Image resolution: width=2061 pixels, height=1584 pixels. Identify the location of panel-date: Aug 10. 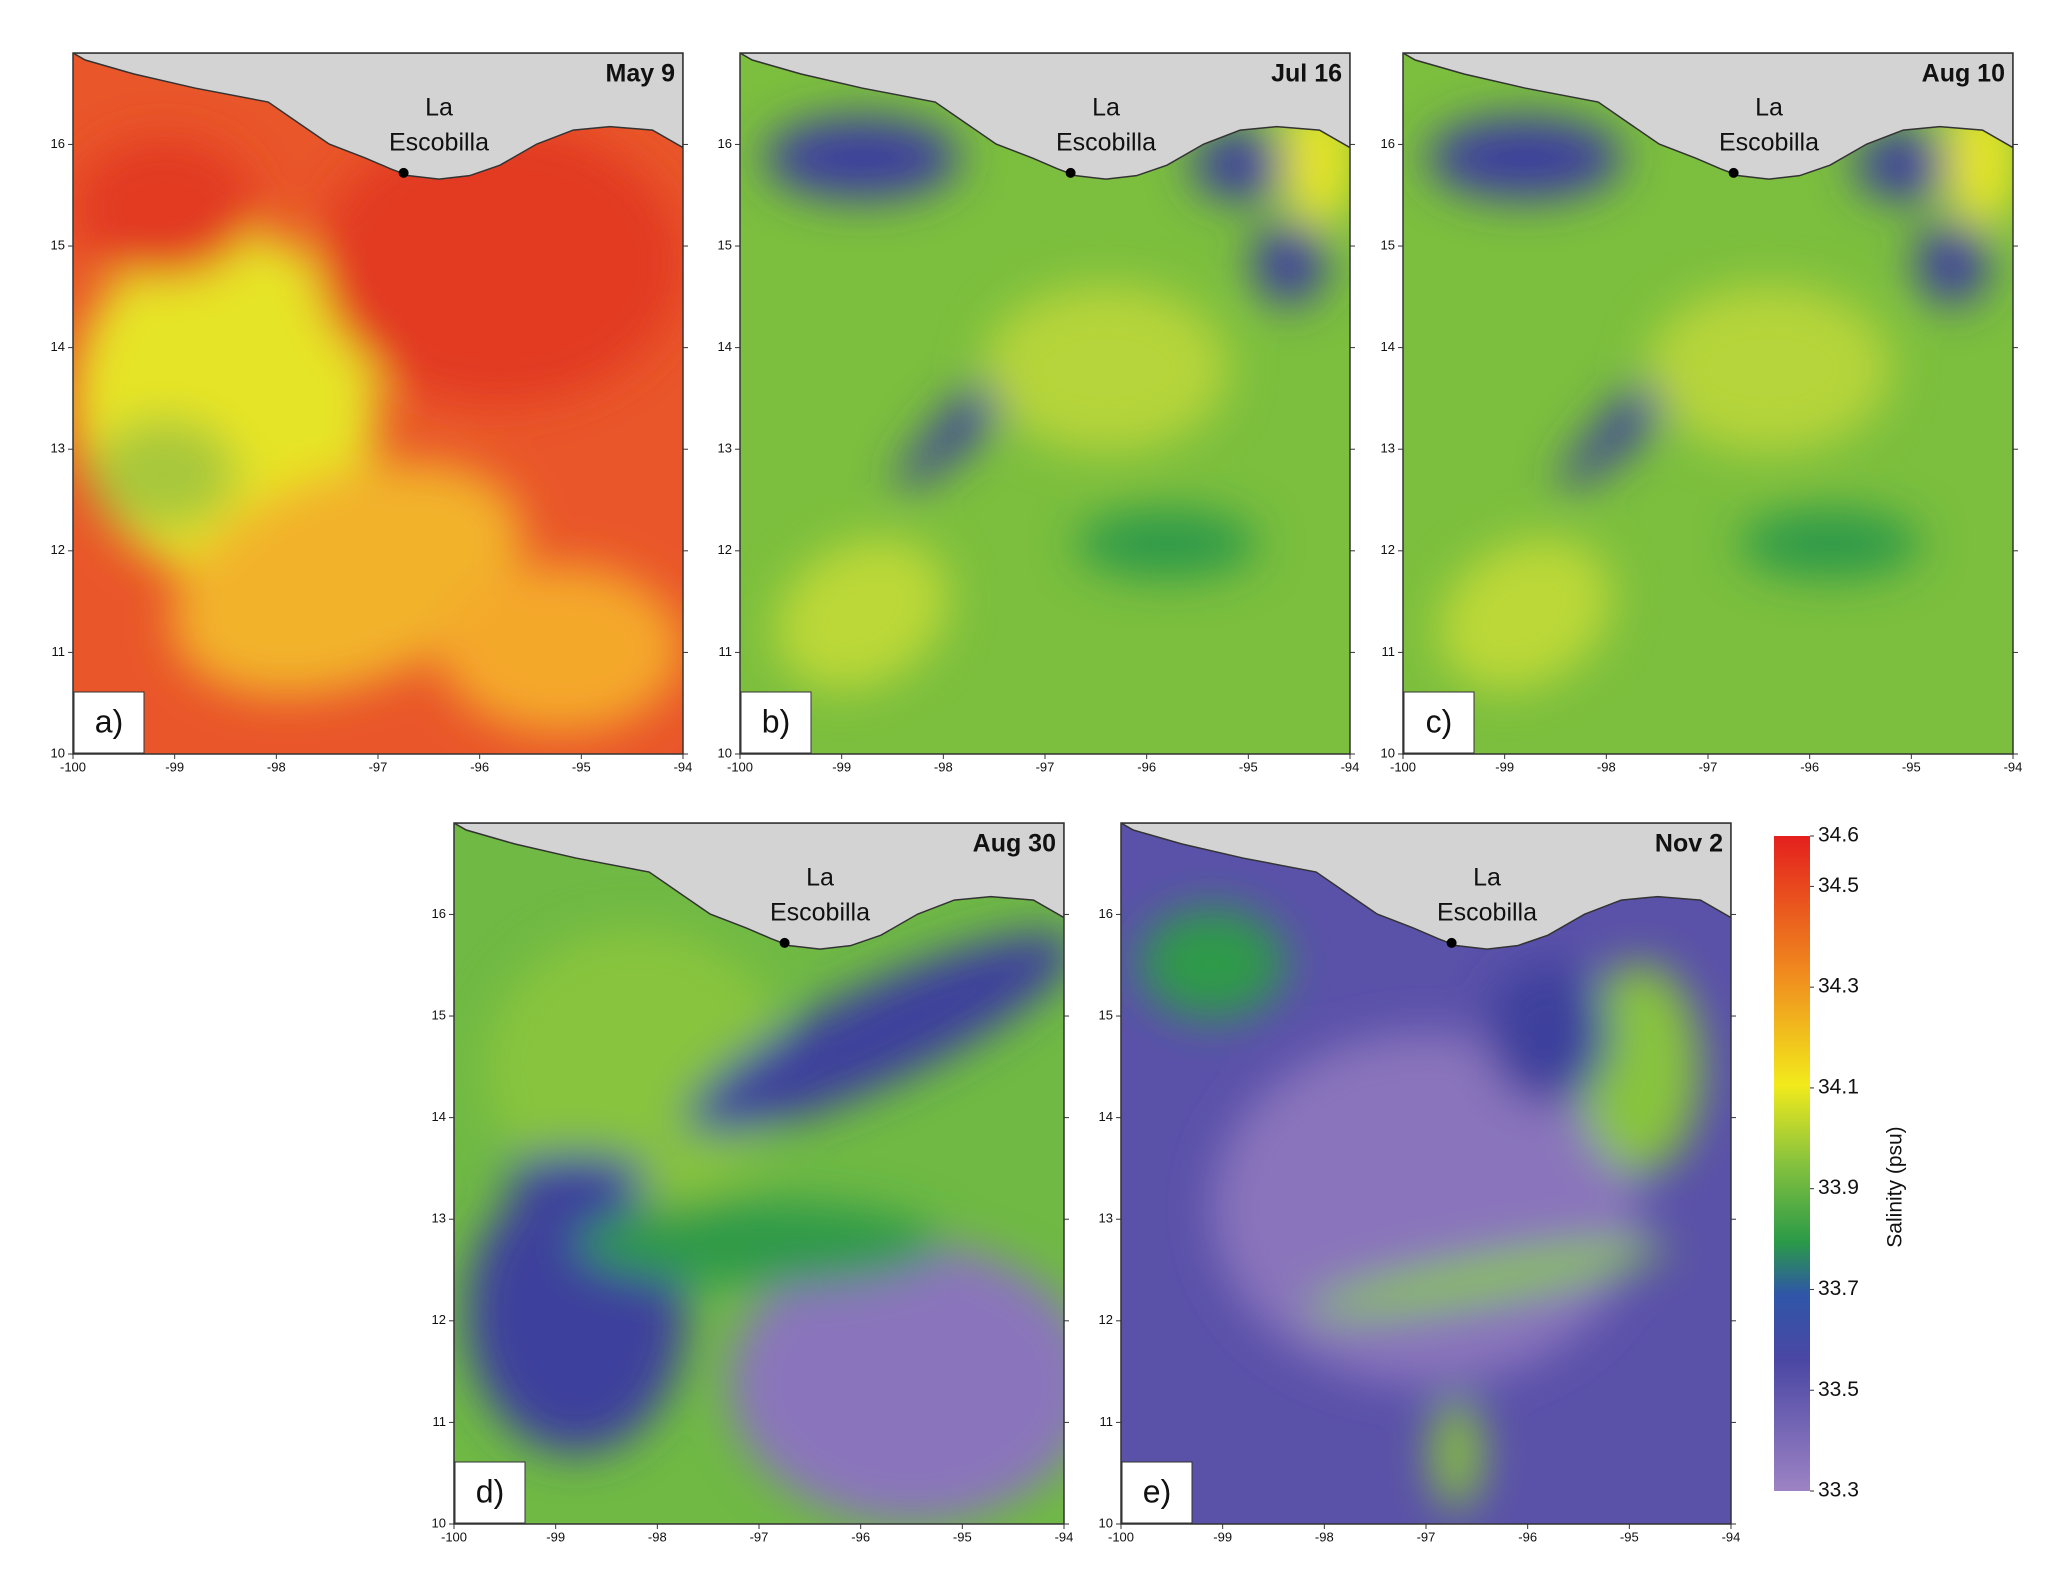
(1963, 74).